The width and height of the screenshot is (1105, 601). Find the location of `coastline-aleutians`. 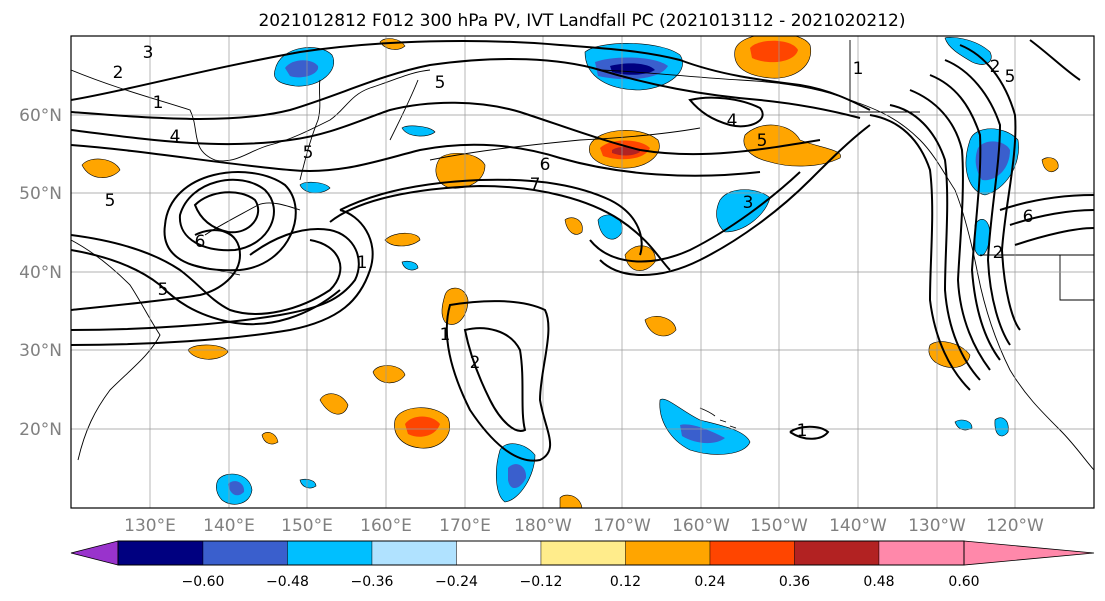

coastline-aleutians is located at coordinates (565, 144).